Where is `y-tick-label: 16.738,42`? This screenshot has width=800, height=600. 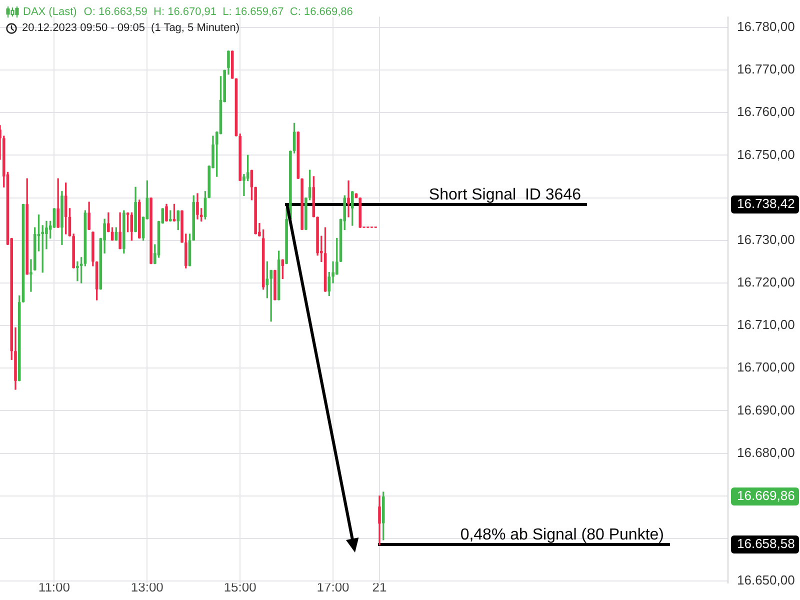 y-tick-label: 16.738,42 is located at coordinates (766, 204).